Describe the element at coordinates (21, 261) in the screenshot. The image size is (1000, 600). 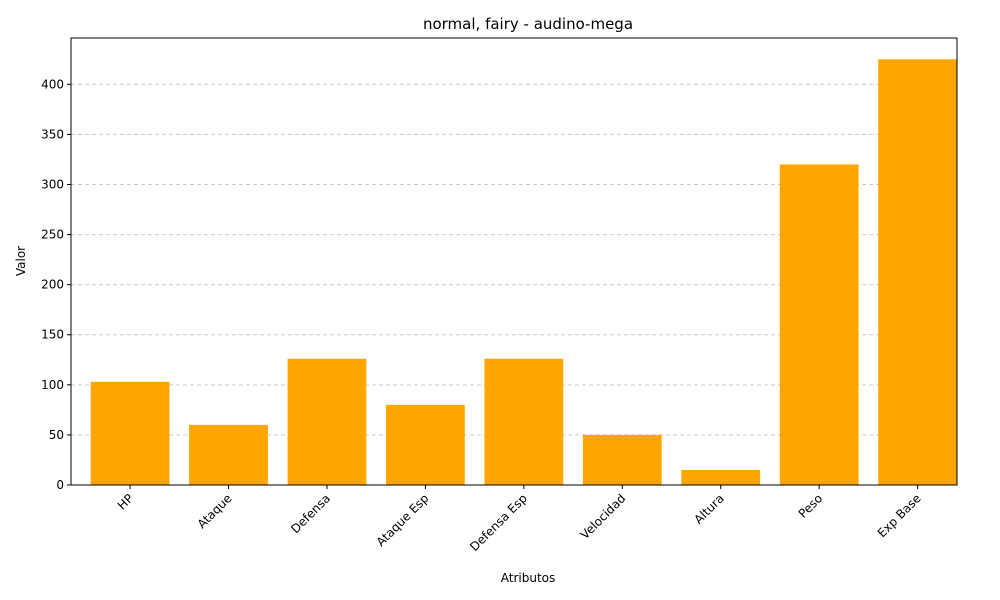
I see `y-axis-label: Valor` at that location.